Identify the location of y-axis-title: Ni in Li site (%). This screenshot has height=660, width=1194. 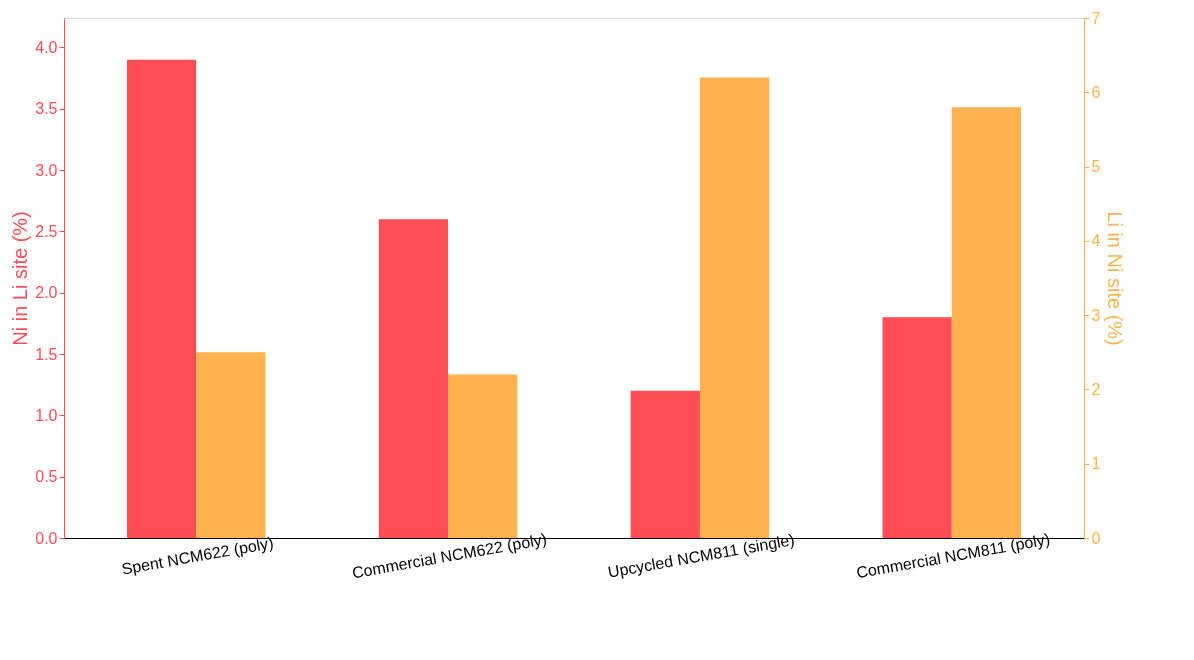
(20, 278).